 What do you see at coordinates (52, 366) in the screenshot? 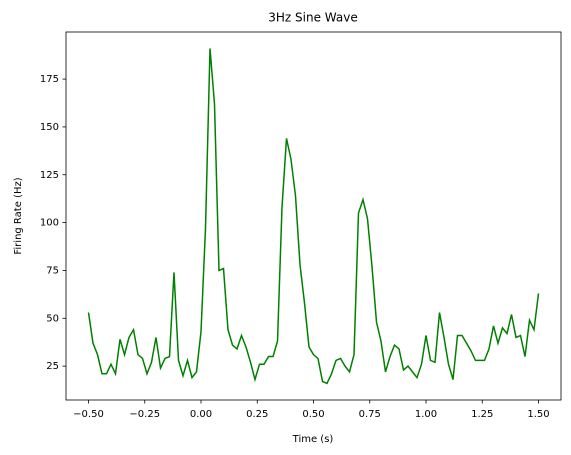
I see `y-tick-label: 25` at bounding box center [52, 366].